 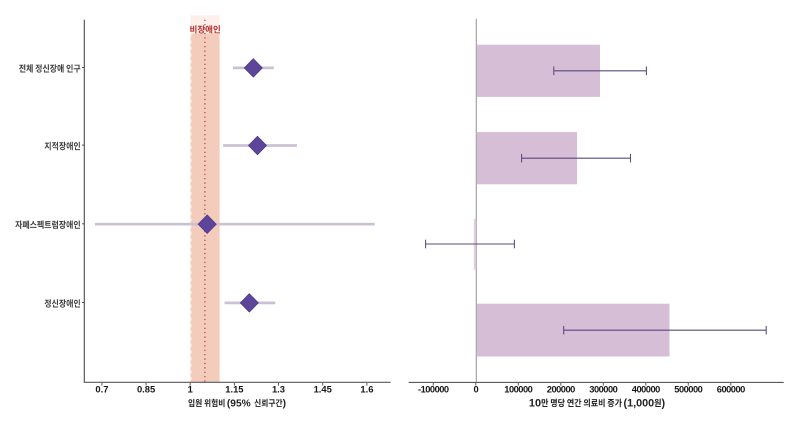 What do you see at coordinates (366, 389) in the screenshot?
I see `svg-text: 1.6` at bounding box center [366, 389].